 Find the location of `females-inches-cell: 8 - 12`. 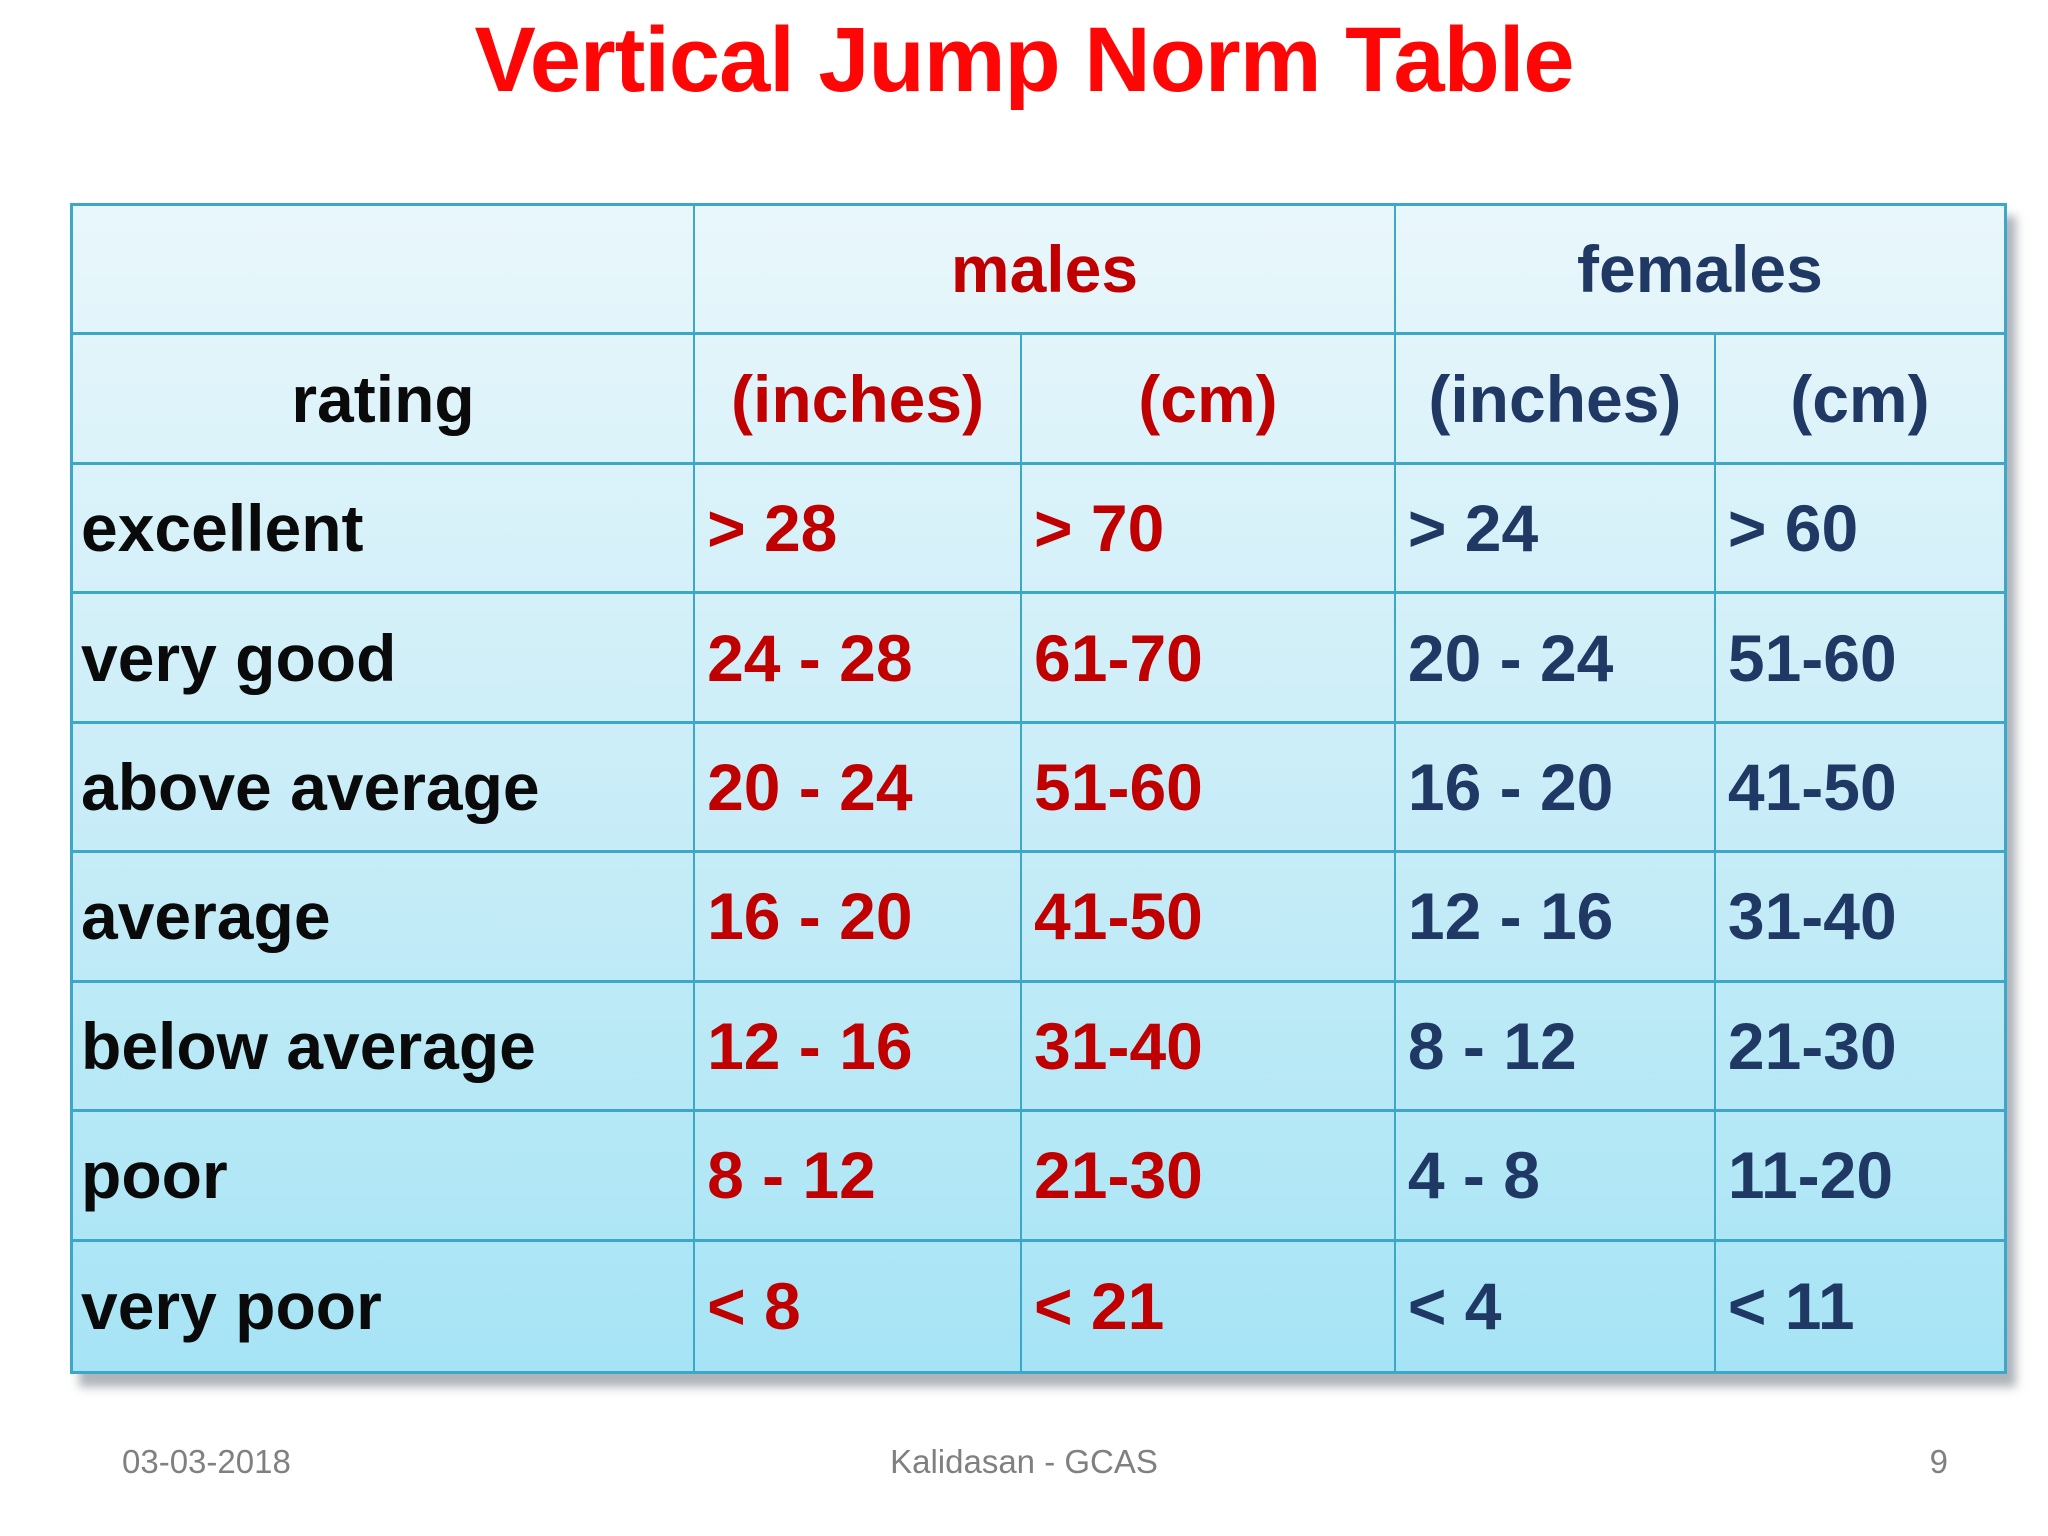

females-inches-cell: 8 - 12 is located at coordinates (1555, 1047).